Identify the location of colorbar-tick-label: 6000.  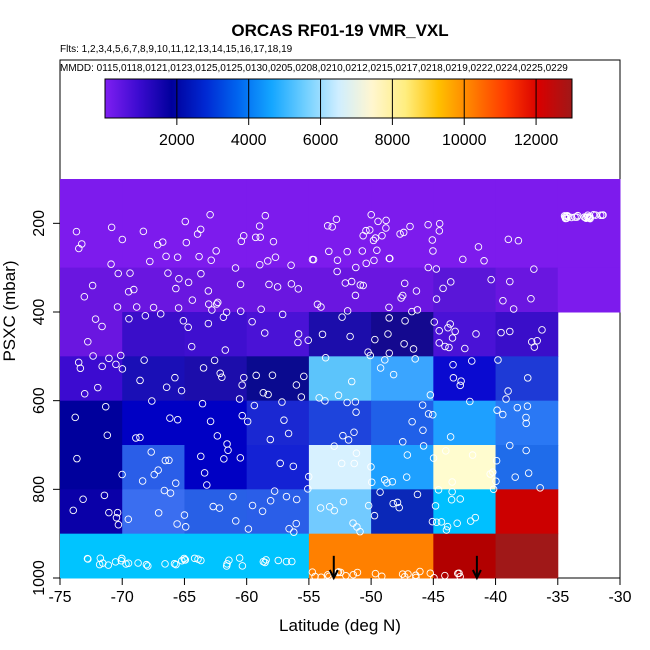
(321, 140).